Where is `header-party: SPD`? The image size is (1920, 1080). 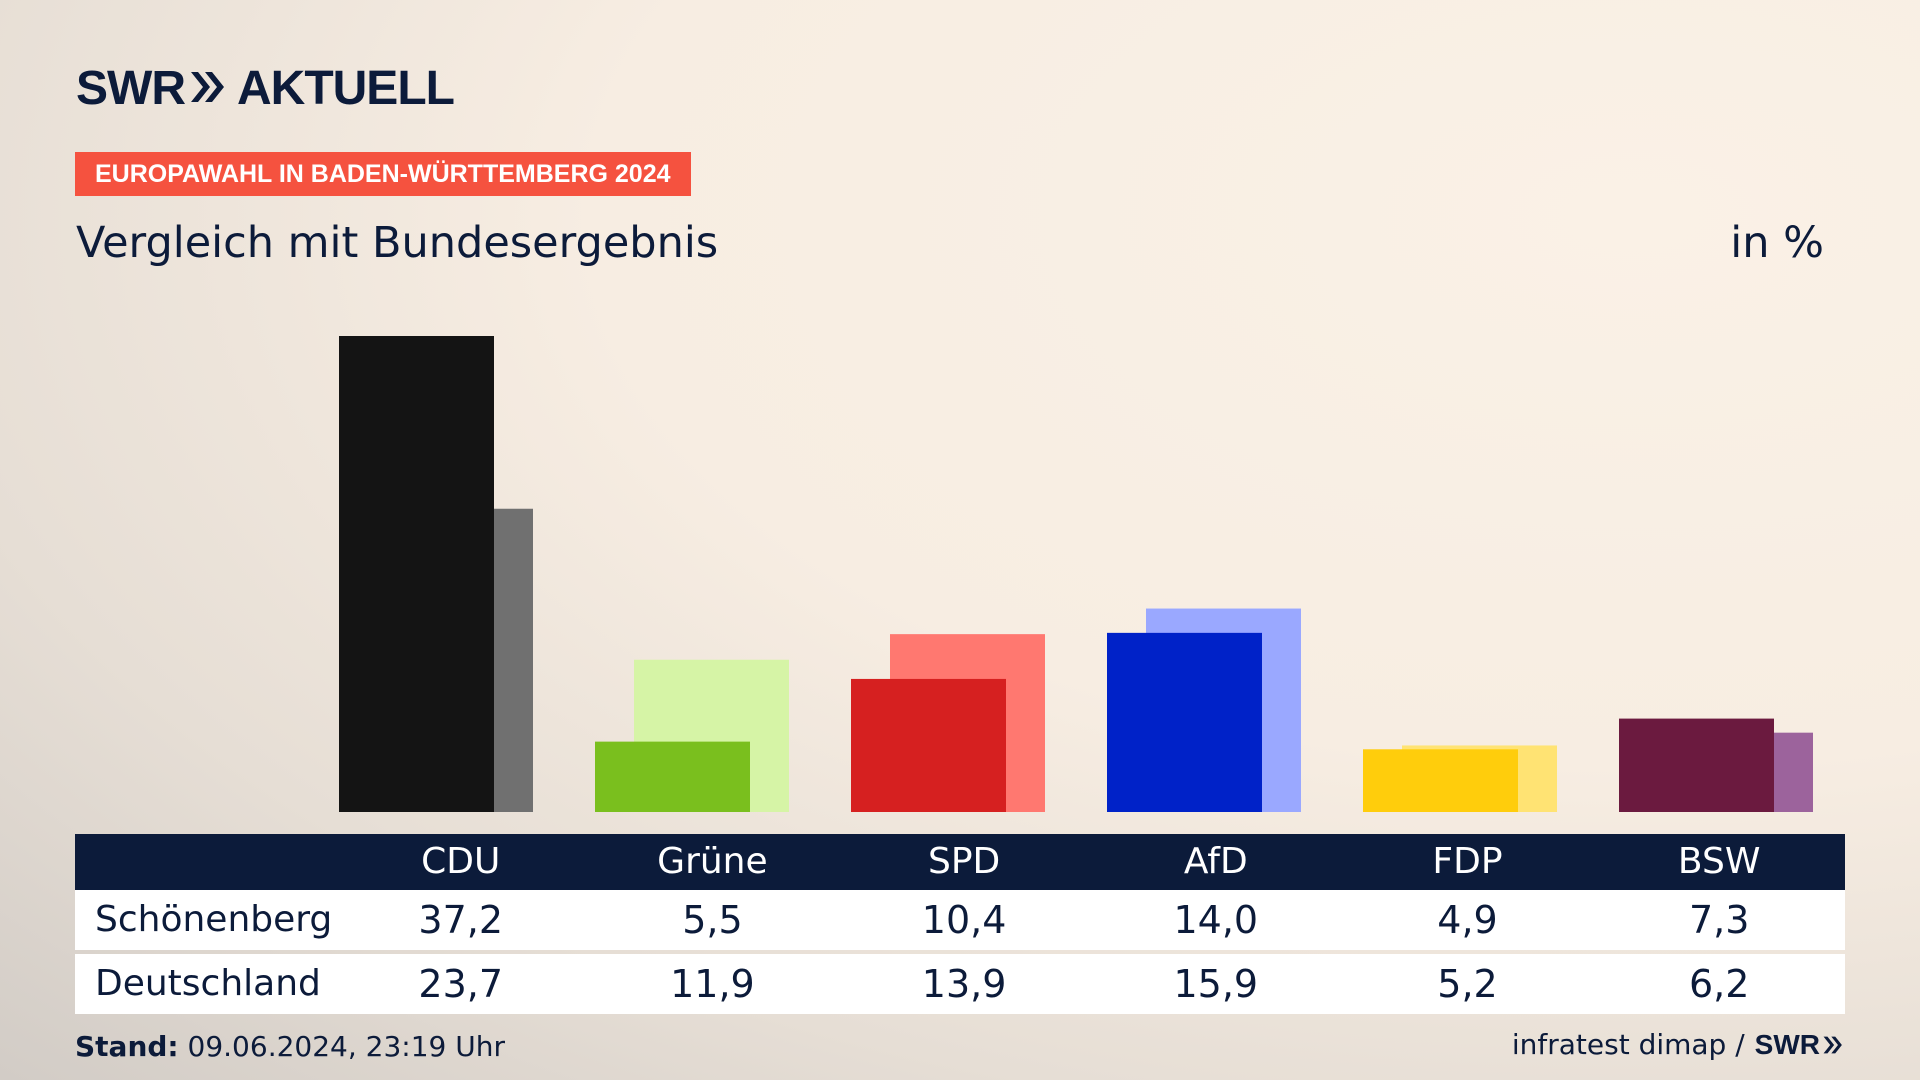
header-party: SPD is located at coordinates (964, 861).